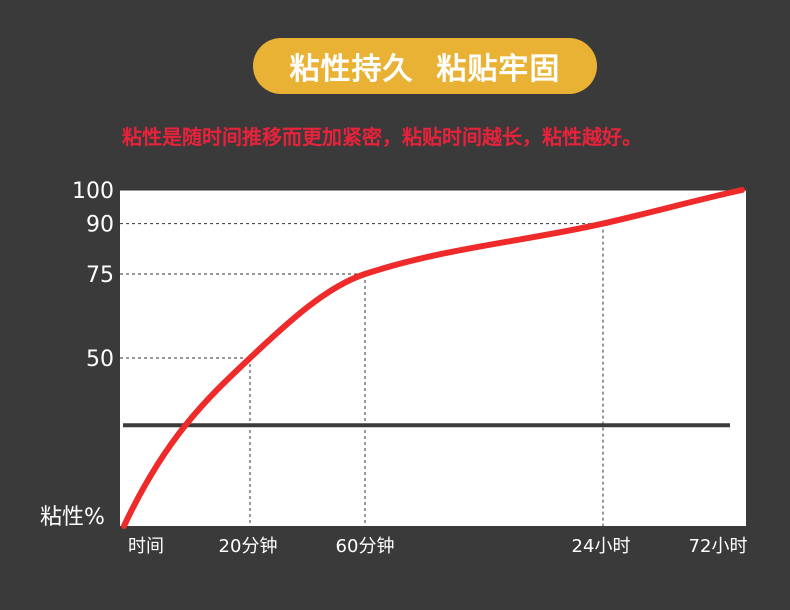 The height and width of the screenshot is (610, 790). Describe the element at coordinates (100, 225) in the screenshot. I see `y-tick-label-1: 90` at that location.